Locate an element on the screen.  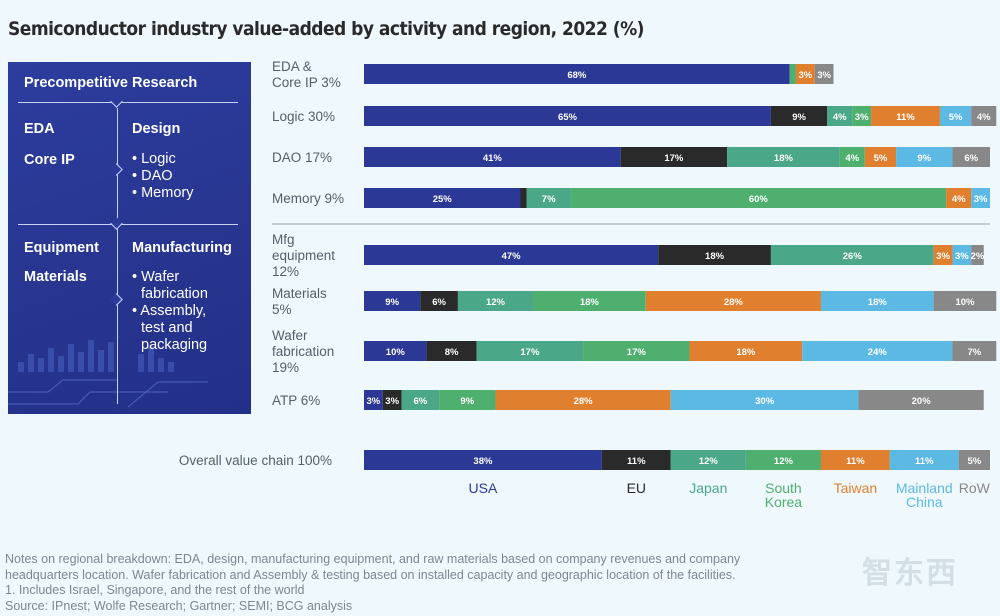
bar-segment-0-row is located at coordinates (824, 74).